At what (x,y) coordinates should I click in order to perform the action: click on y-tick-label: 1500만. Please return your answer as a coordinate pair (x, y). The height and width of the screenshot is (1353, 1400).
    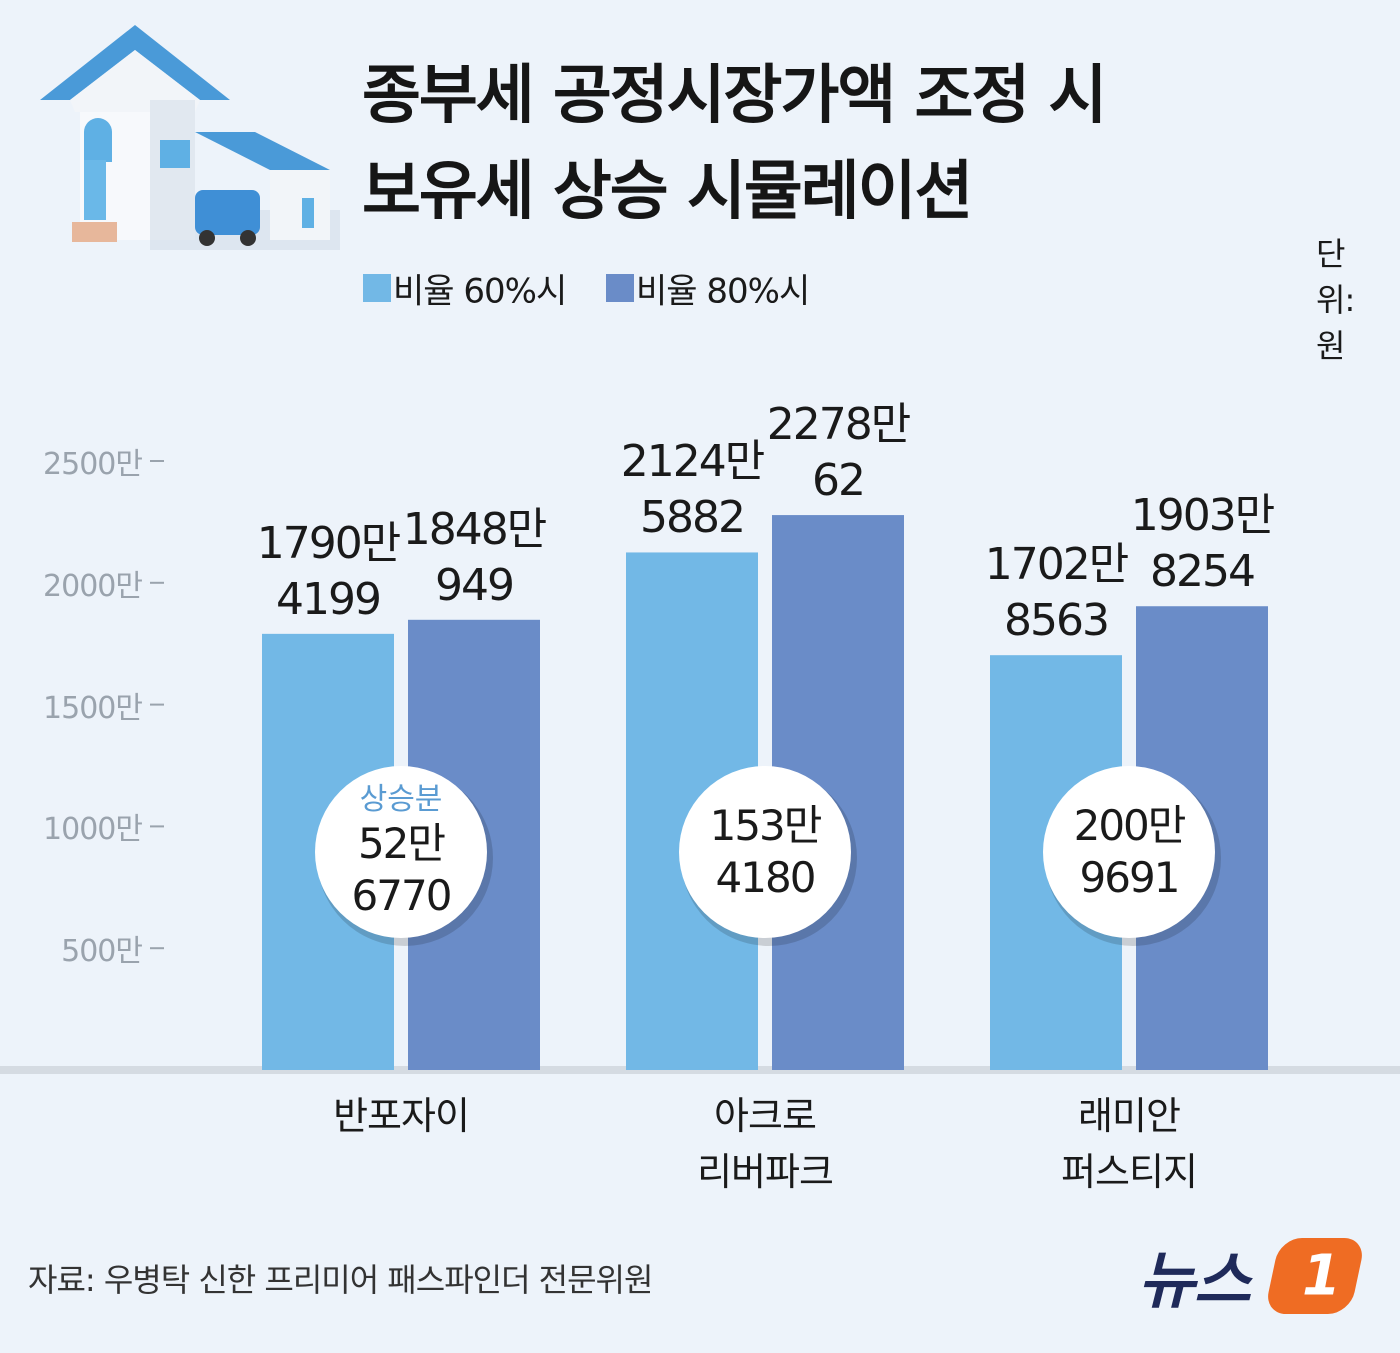
    Looking at the image, I should click on (93, 708).